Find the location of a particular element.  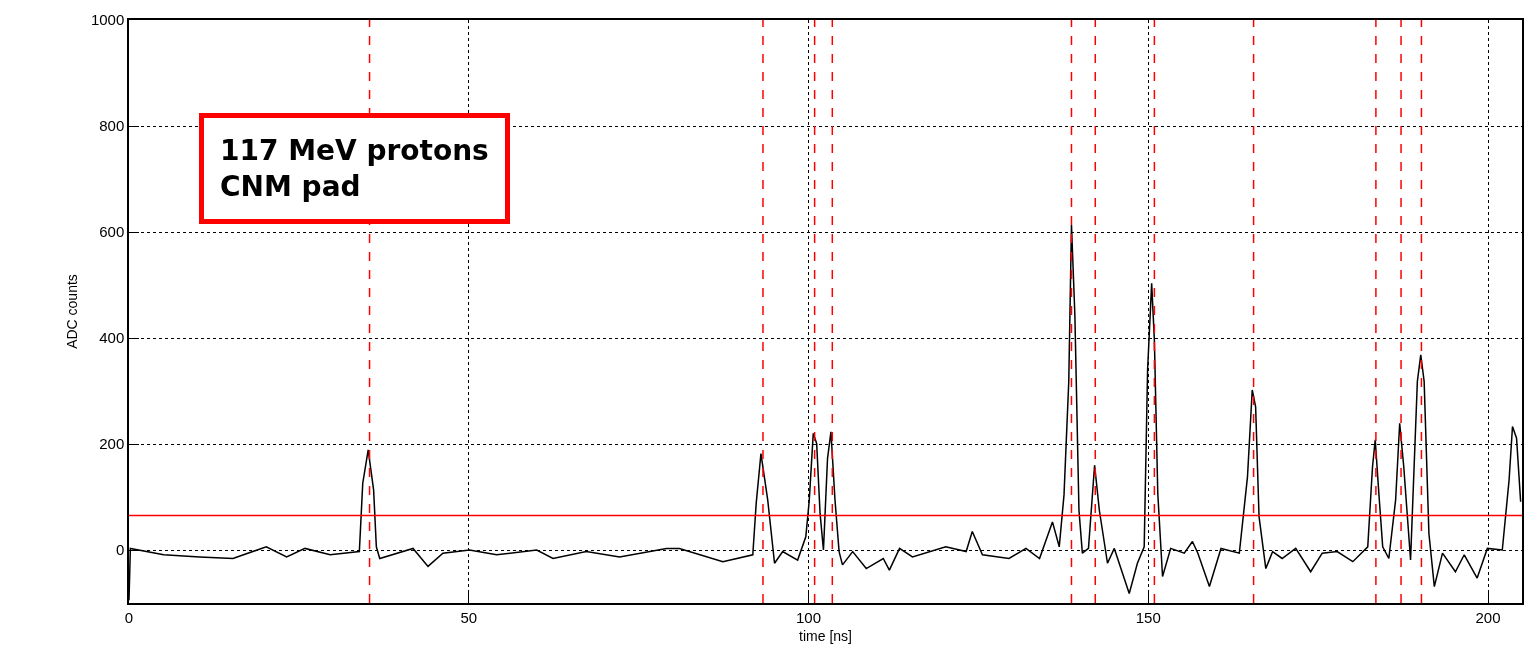

y-tick-label: 600 is located at coordinates (112, 232).